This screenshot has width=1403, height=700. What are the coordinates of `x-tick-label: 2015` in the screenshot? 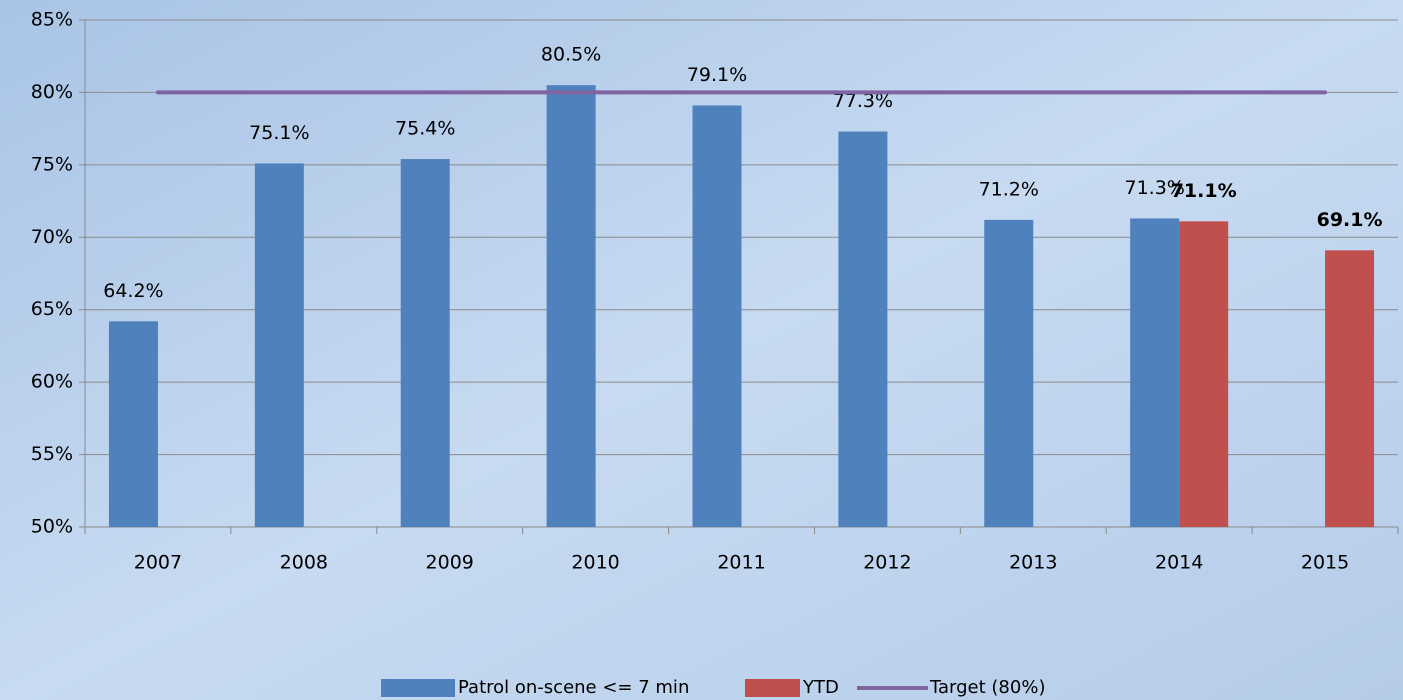 It's located at (1325, 563).